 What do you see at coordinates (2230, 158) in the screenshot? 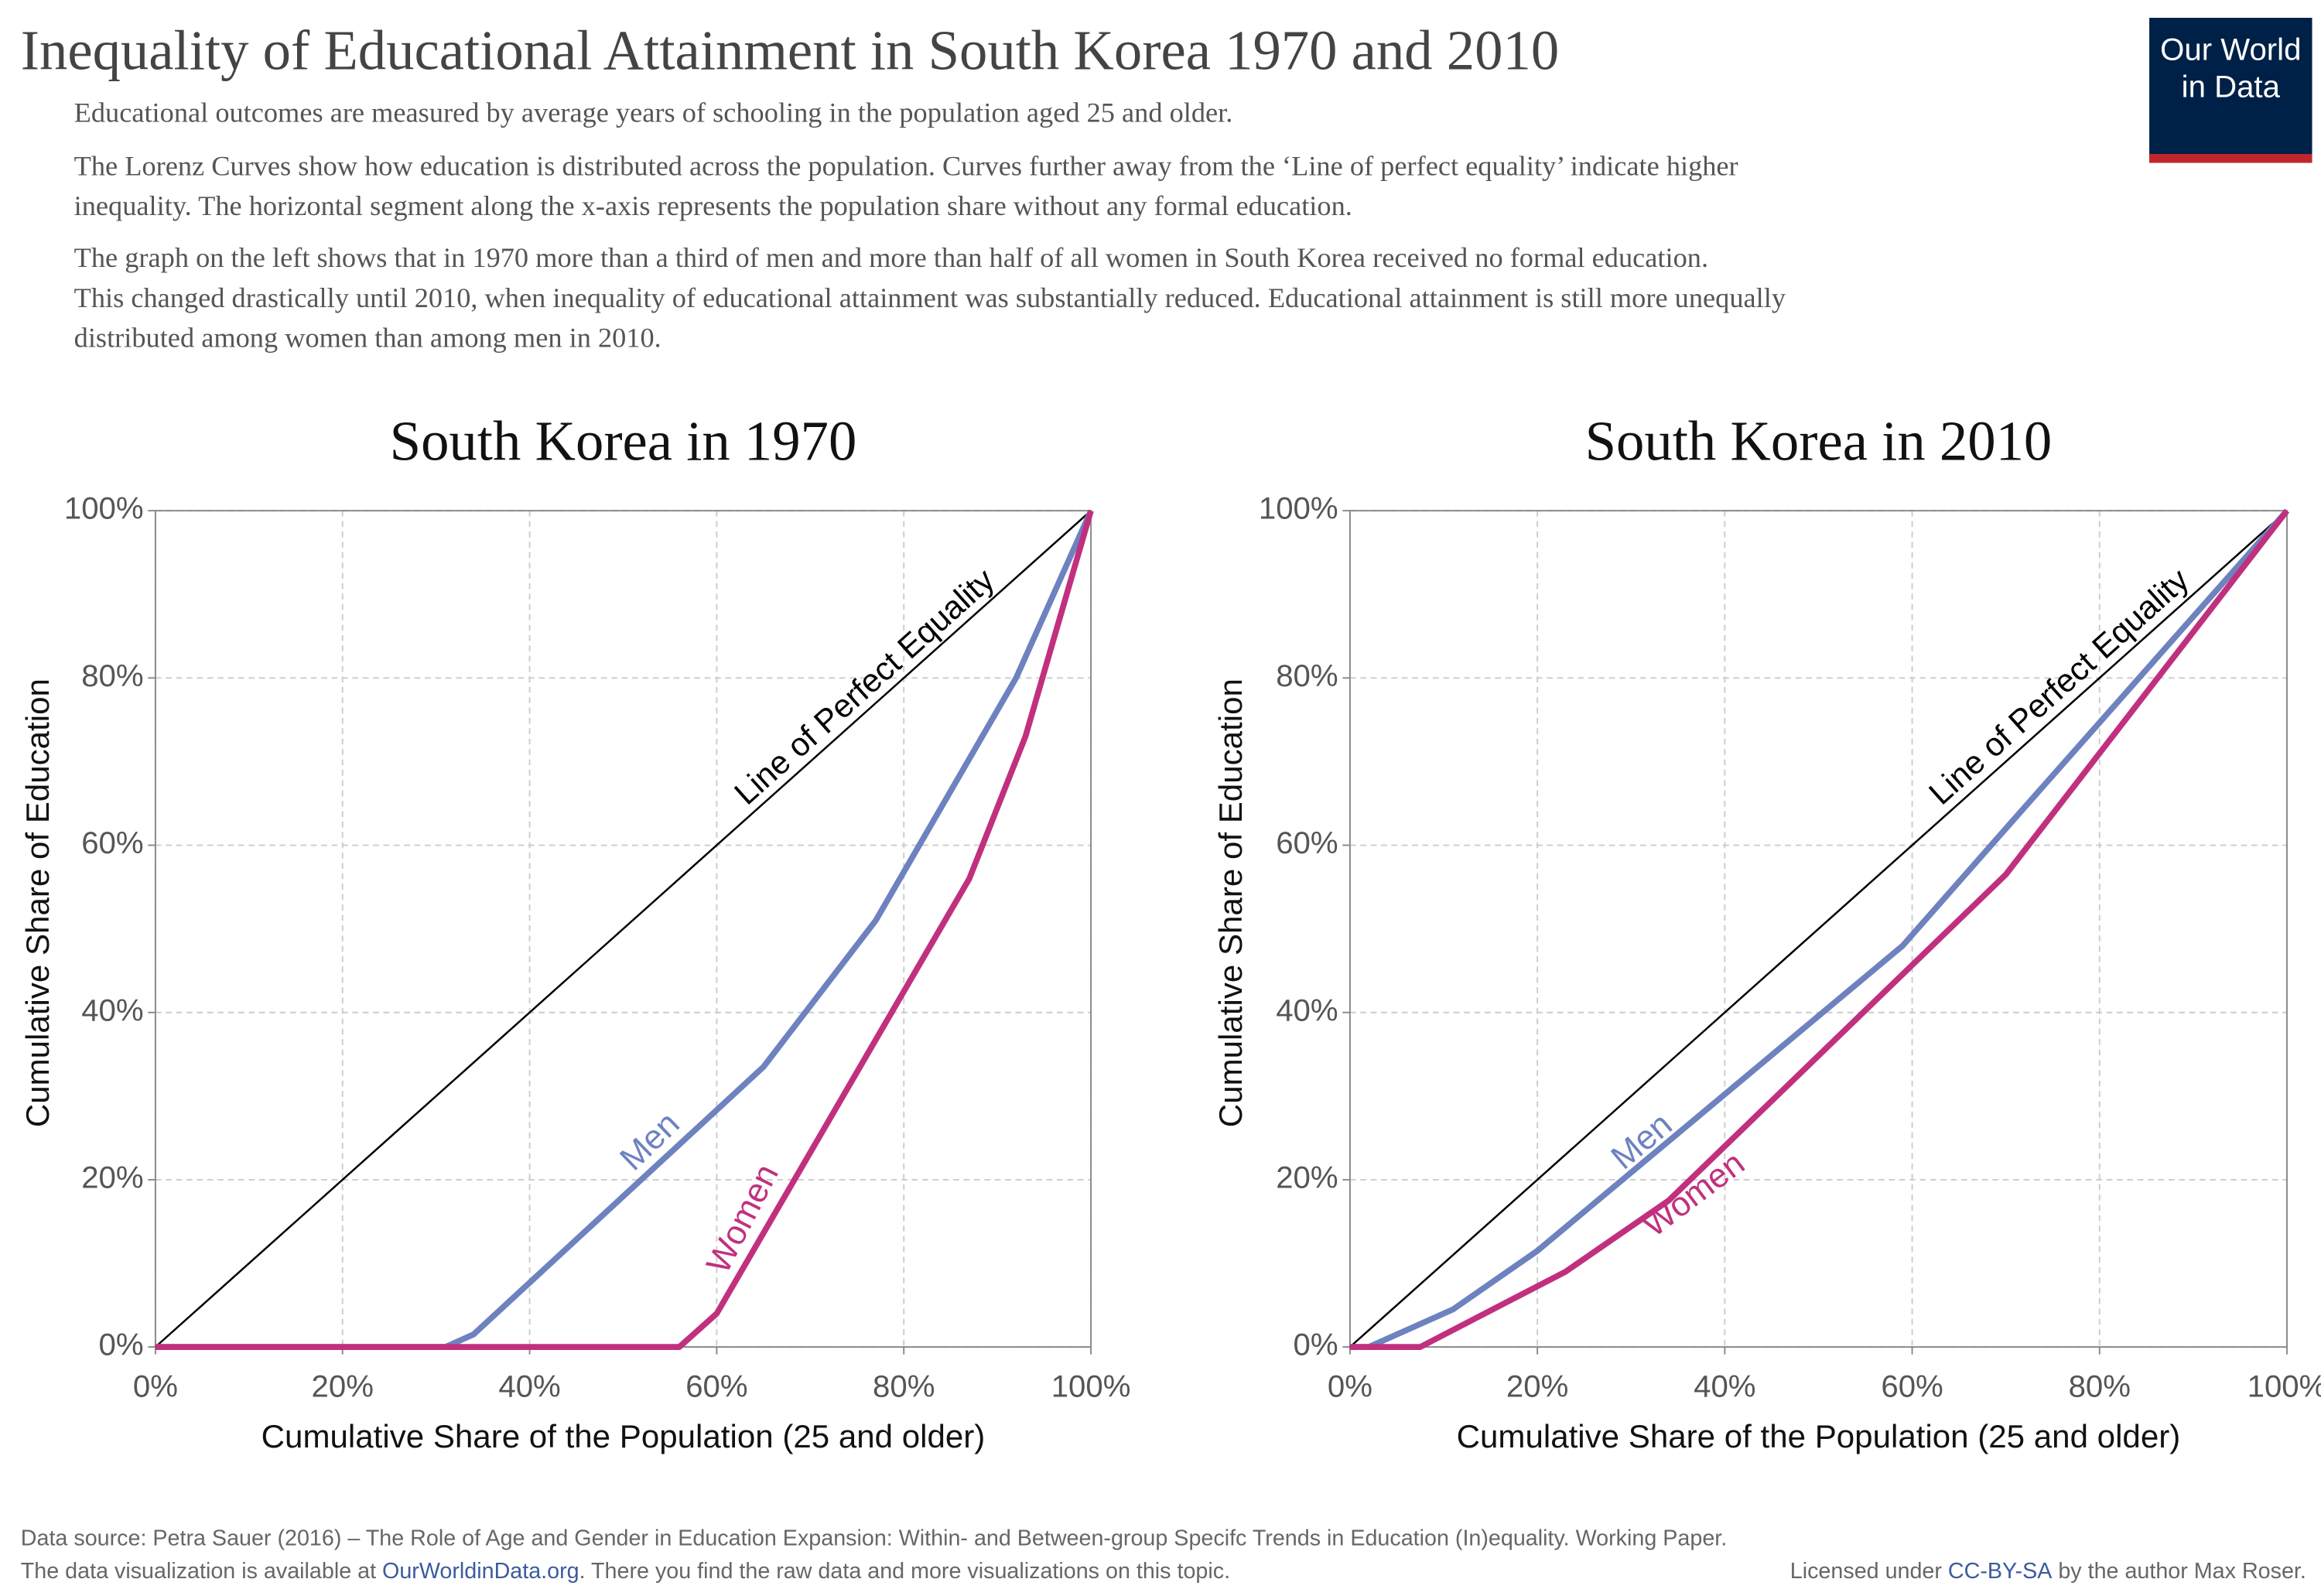
I see `logo-bar` at bounding box center [2230, 158].